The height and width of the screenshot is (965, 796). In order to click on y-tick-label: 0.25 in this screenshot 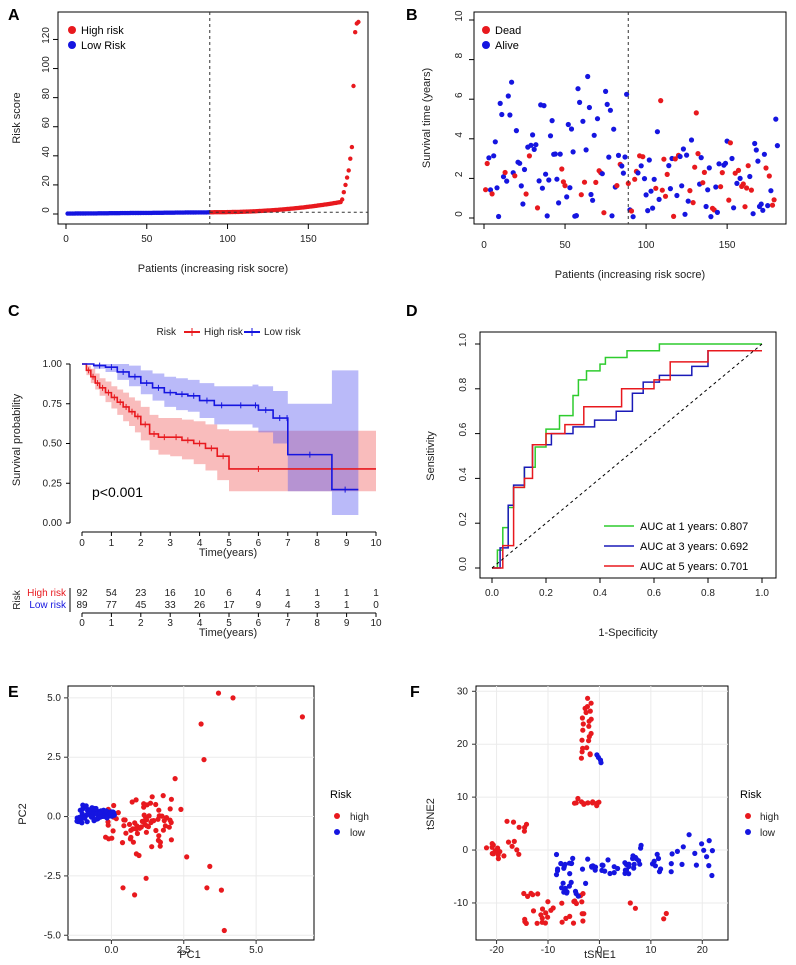, I will do `click(53, 483)`.